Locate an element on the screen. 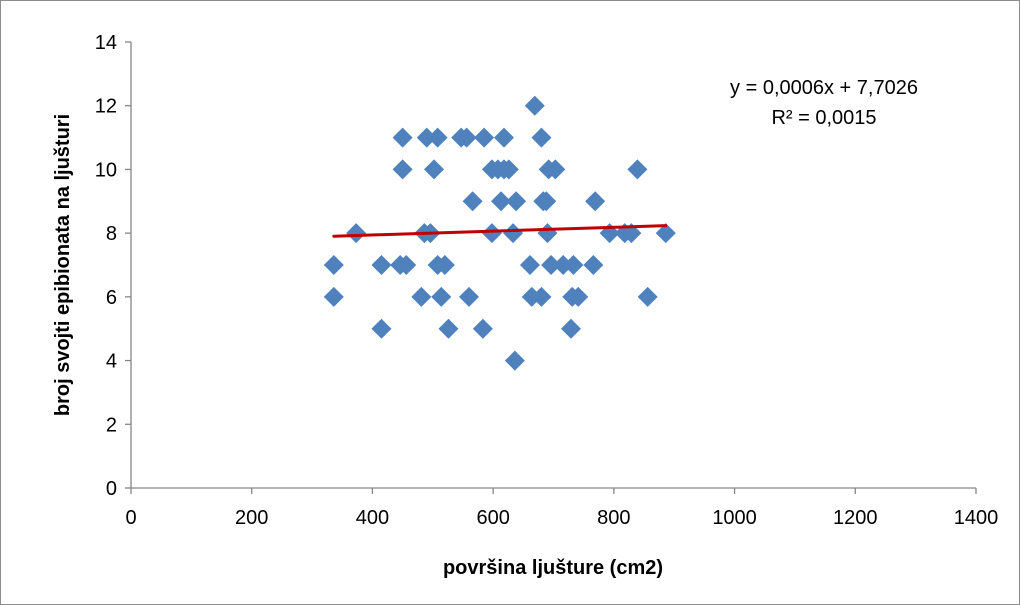 This screenshot has width=1020, height=605. x-tick-label: 1200 is located at coordinates (855, 518).